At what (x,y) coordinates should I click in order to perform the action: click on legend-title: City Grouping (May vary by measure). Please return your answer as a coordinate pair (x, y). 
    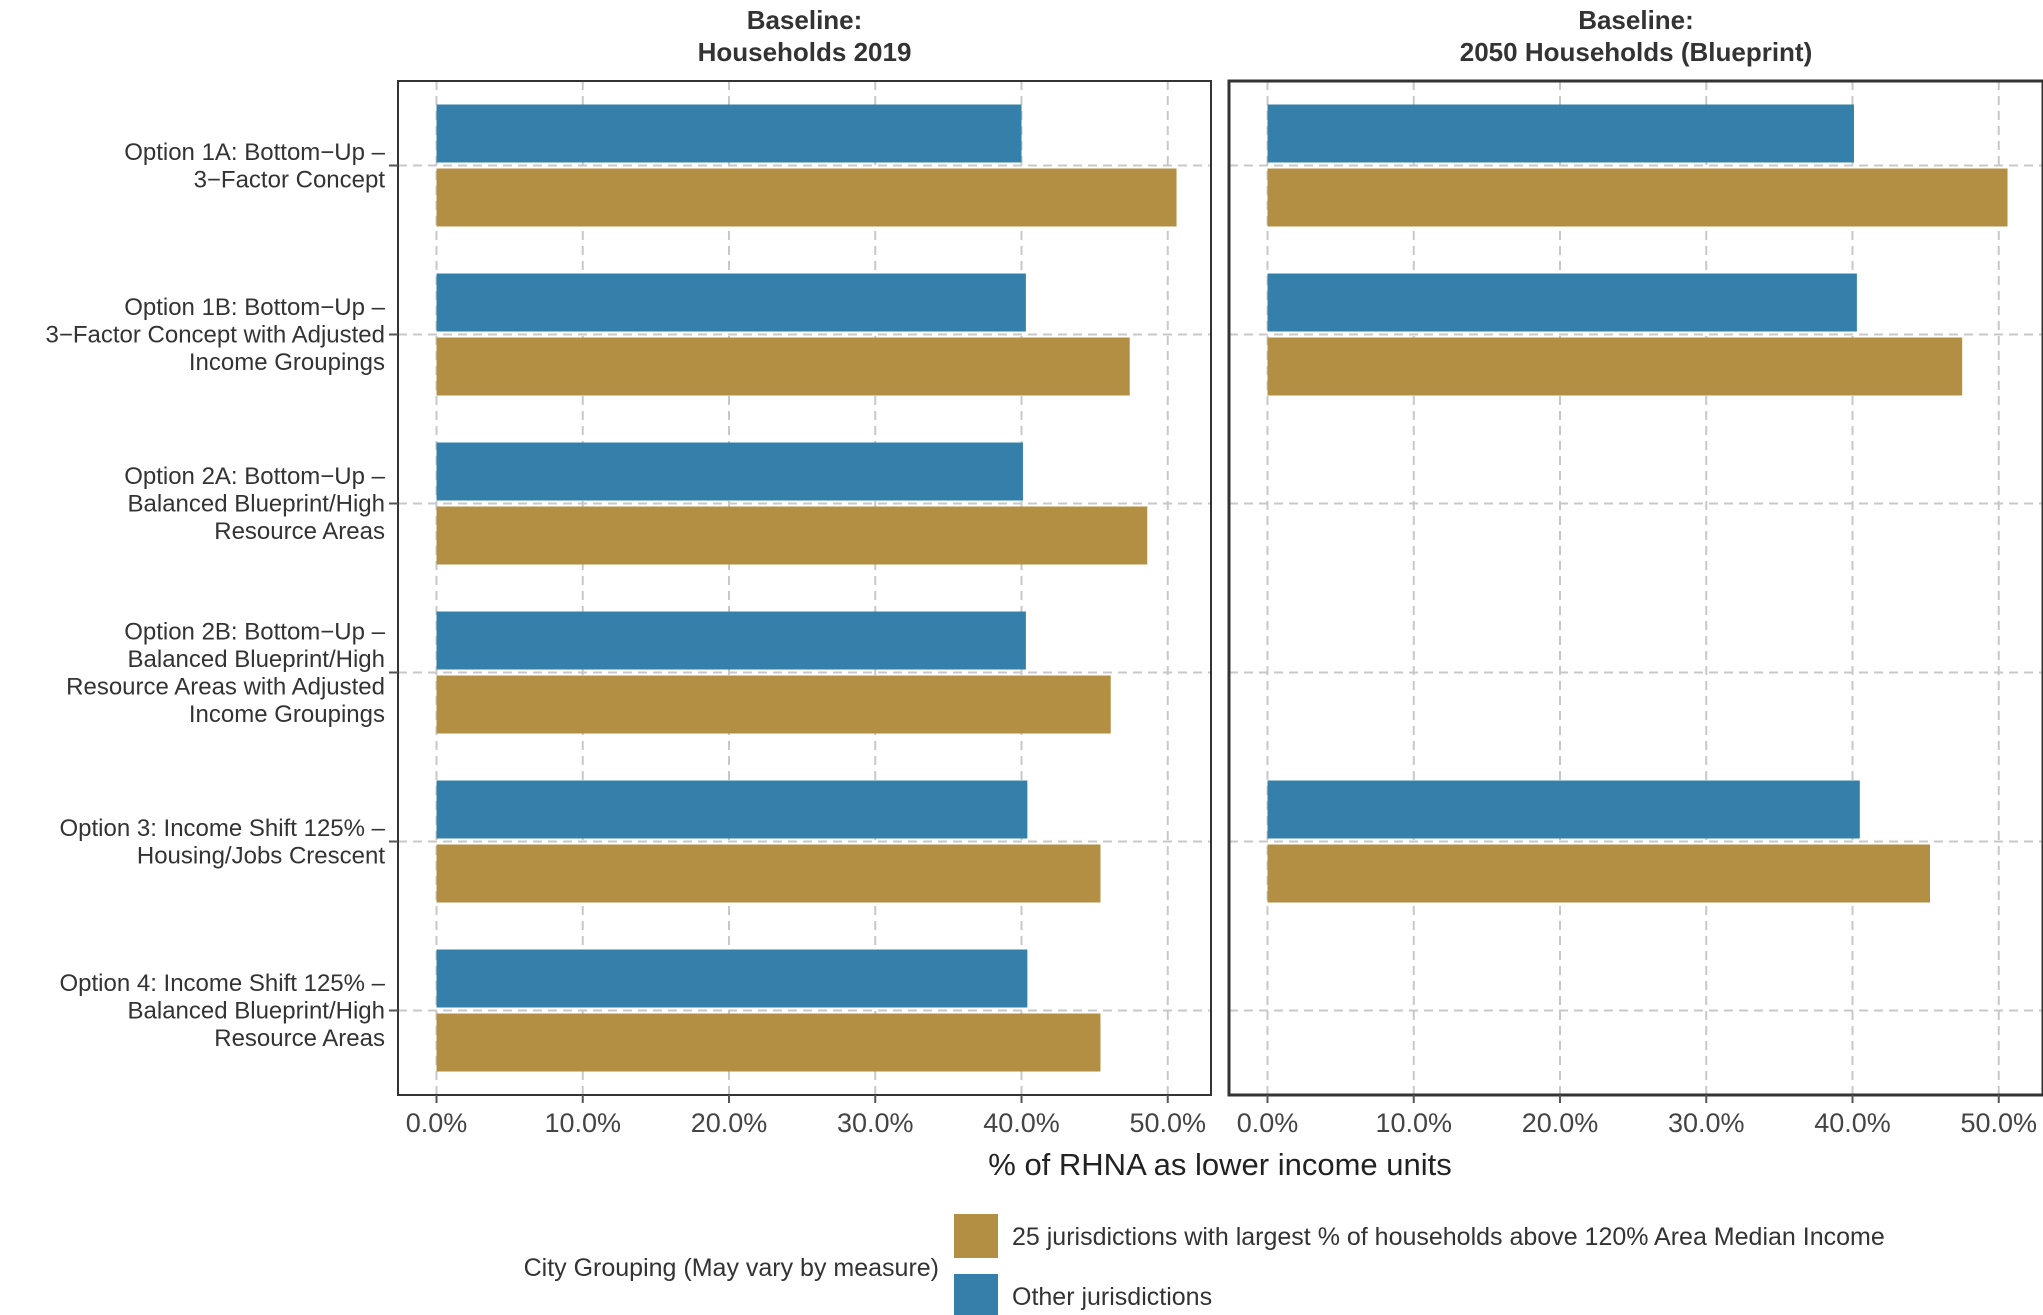
    Looking at the image, I should click on (731, 1268).